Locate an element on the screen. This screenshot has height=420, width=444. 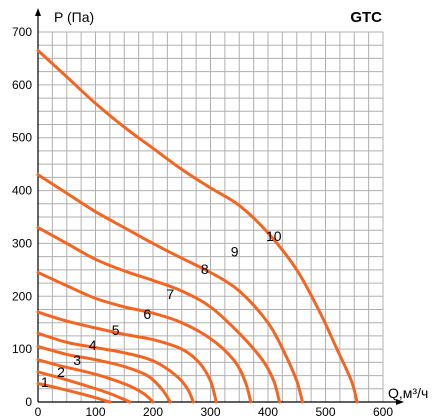
y-tick-label: 100 is located at coordinates (22, 349).